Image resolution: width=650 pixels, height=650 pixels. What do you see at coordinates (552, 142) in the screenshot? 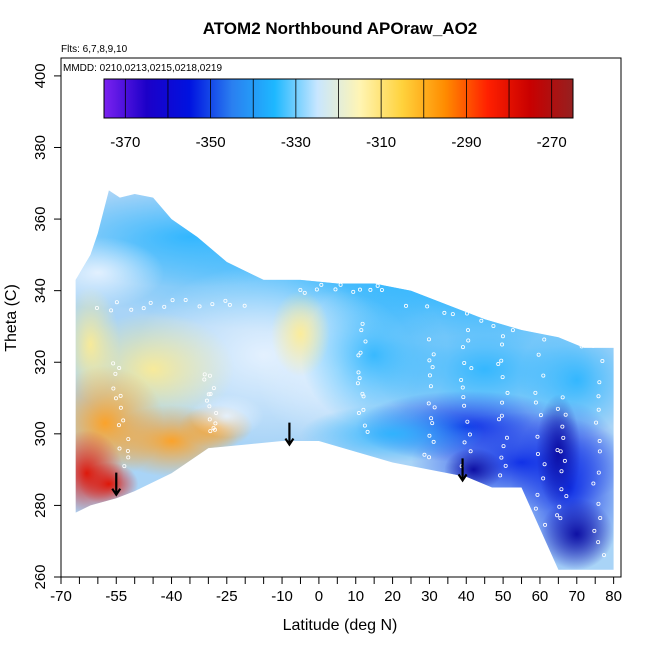
I see `colorbar-tick-label: -270` at bounding box center [552, 142].